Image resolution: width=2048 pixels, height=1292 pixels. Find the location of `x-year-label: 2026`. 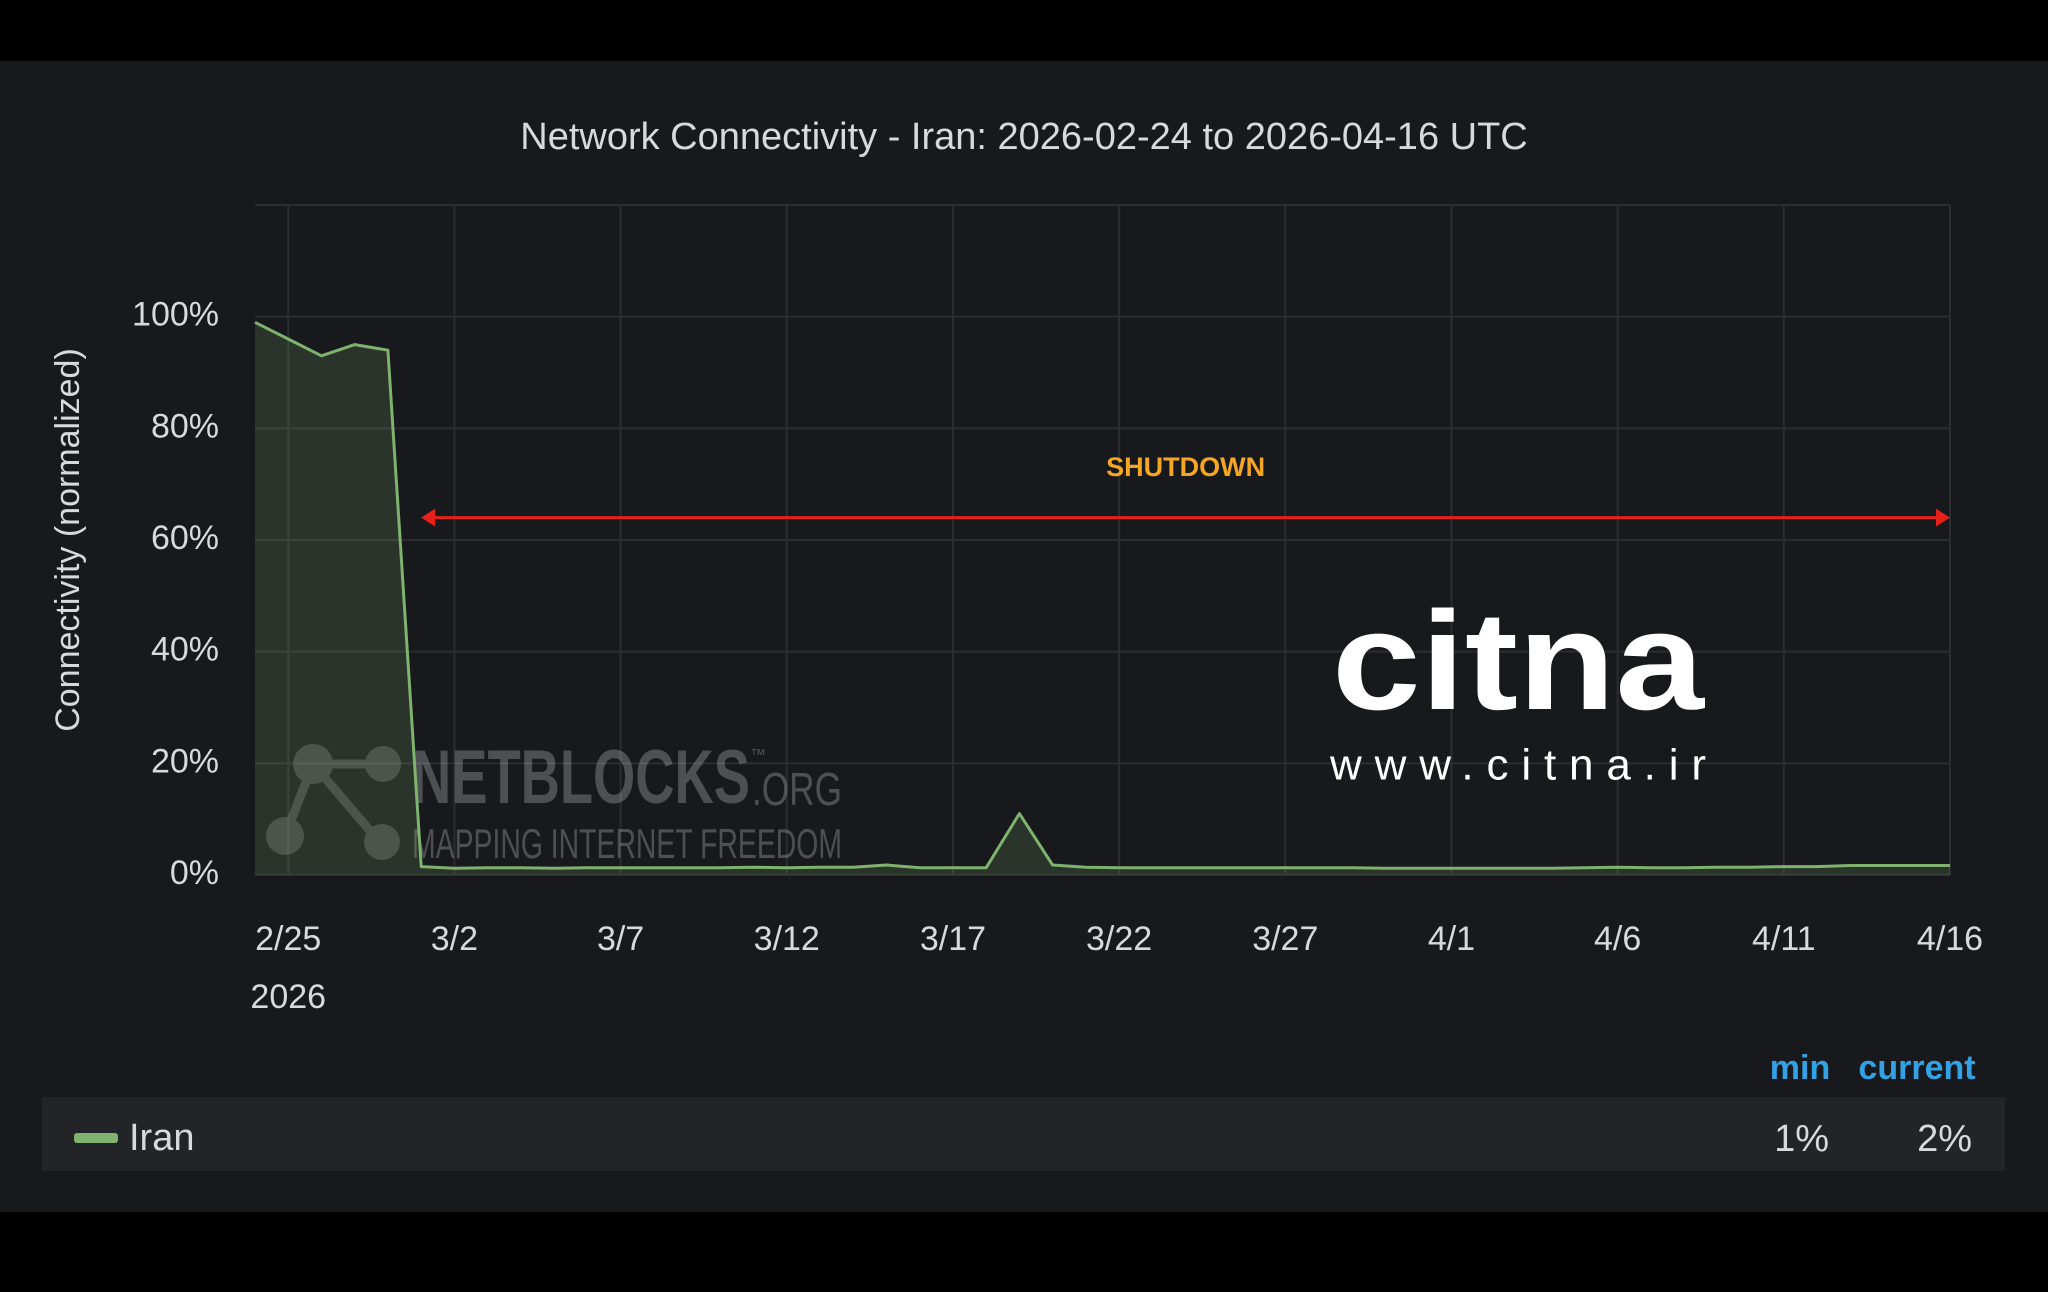

x-year-label: 2026 is located at coordinates (288, 997).